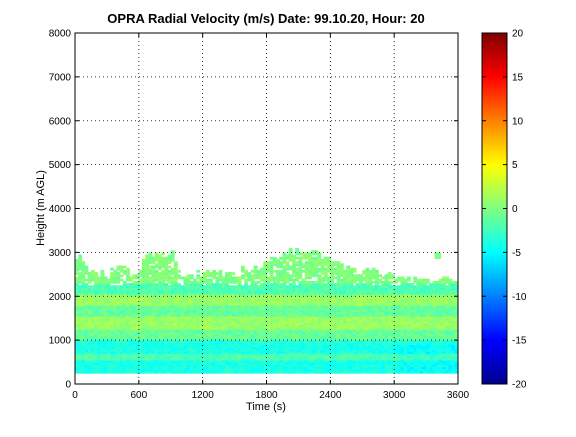 Image resolution: width=576 pixels, height=437 pixels. What do you see at coordinates (211, 304) in the screenshot?
I see `heatmap-cell-2014` at bounding box center [211, 304].